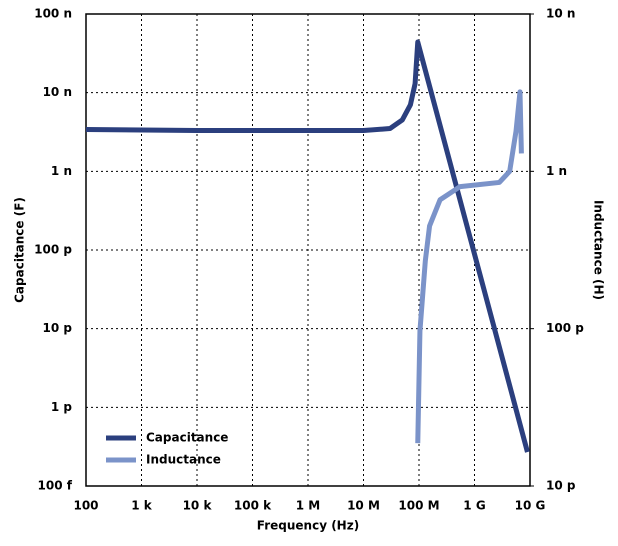 This screenshot has height=546, width=618. Describe the element at coordinates (20, 250) in the screenshot. I see `y-axis-label: Capacitance (F)` at that location.